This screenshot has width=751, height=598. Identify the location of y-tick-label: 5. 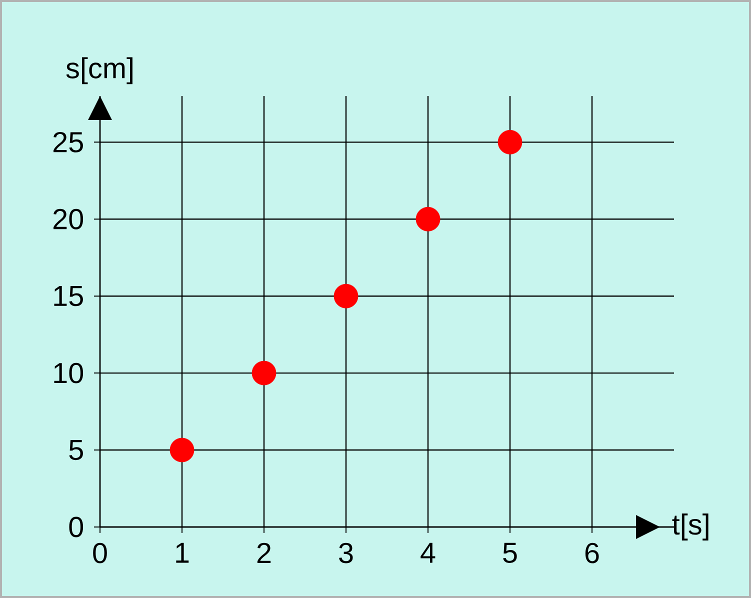
(76, 450).